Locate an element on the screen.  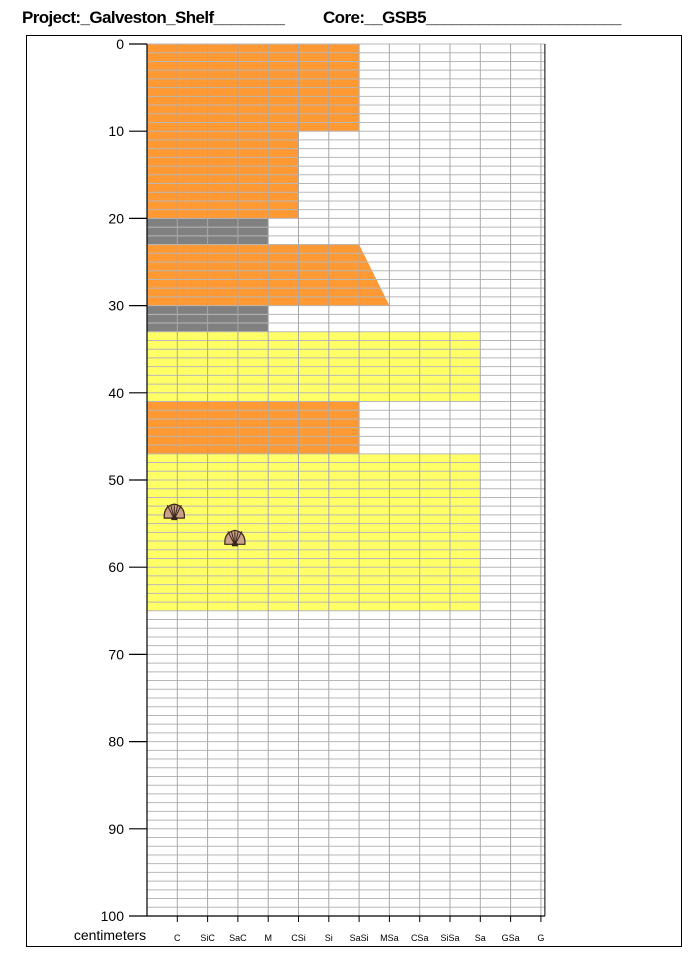
grain-tick-label: CSa is located at coordinates (420, 938).